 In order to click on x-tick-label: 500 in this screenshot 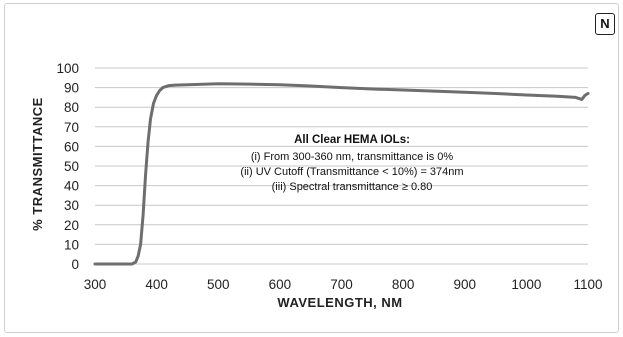, I will do `click(218, 284)`.